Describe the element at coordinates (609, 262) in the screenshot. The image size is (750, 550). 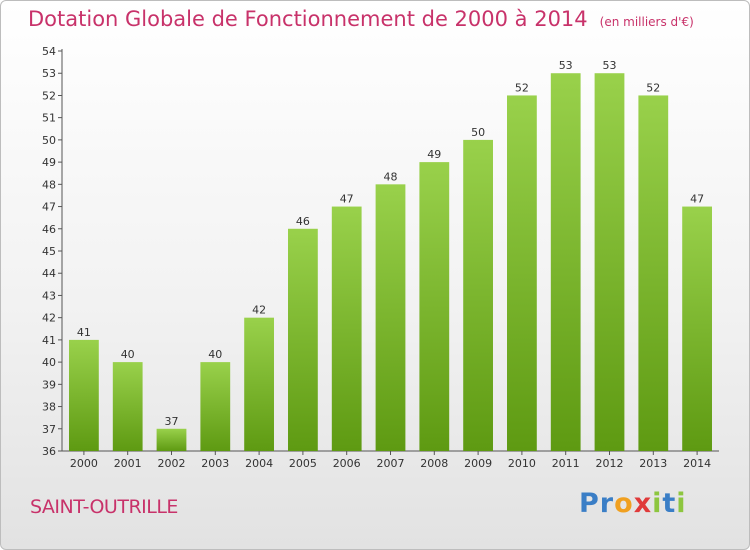
I see `bar-2012` at that location.